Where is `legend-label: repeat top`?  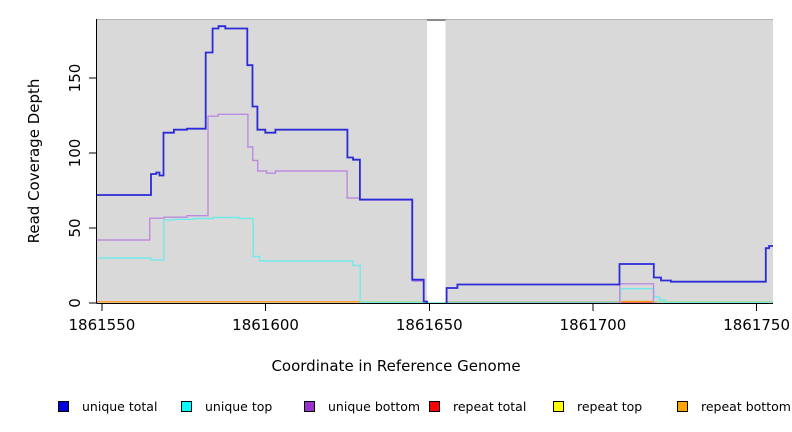
legend-label: repeat top is located at coordinates (610, 406).